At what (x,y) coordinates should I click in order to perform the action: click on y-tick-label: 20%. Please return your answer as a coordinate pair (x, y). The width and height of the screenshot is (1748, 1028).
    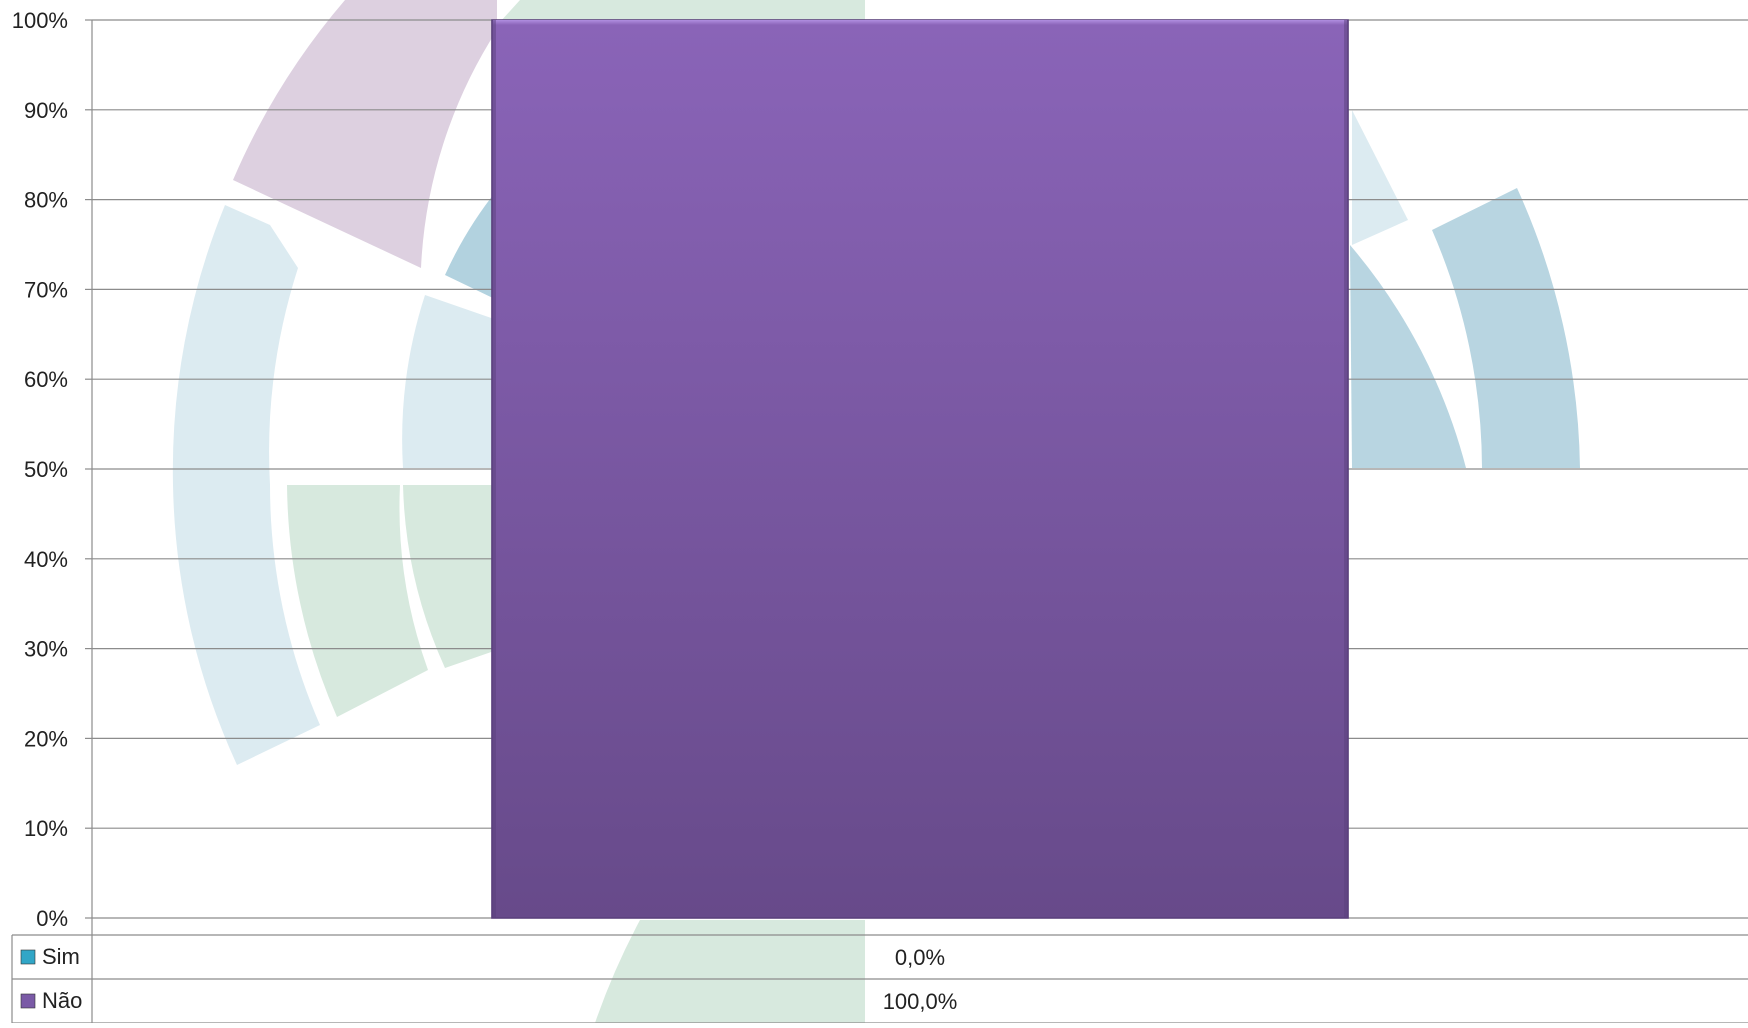
    Looking at the image, I should click on (46, 738).